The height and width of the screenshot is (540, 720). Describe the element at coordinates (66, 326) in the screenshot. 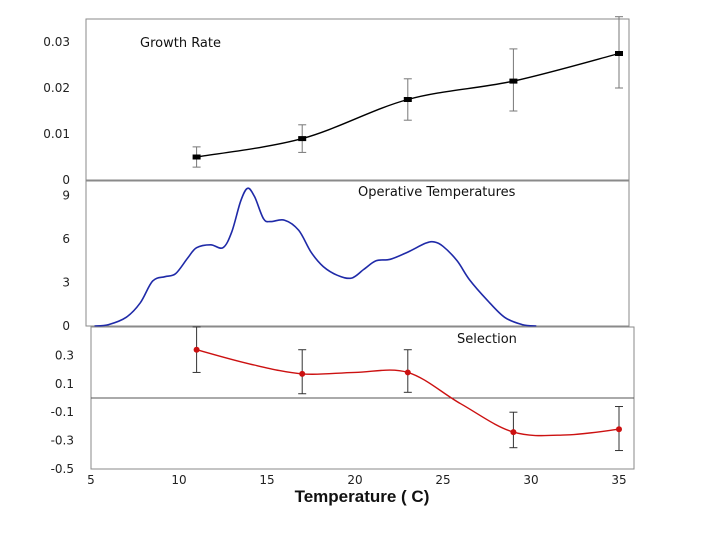

I see `operative-ytick-label: 0` at that location.